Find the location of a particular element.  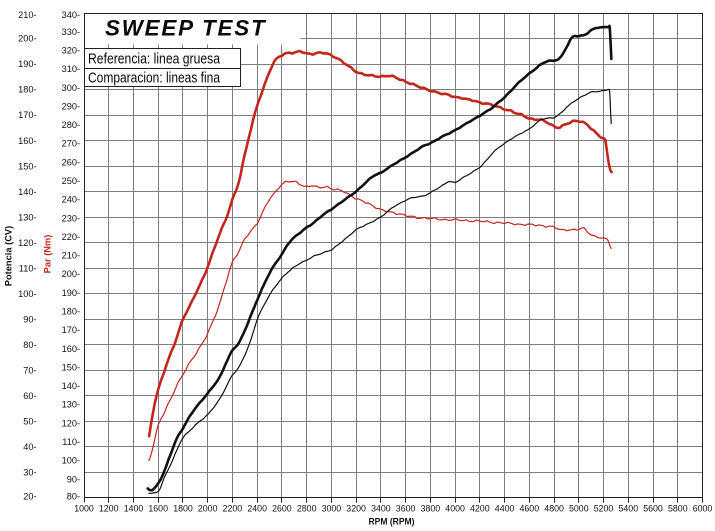

svg-text: 5600 is located at coordinates (653, 509).